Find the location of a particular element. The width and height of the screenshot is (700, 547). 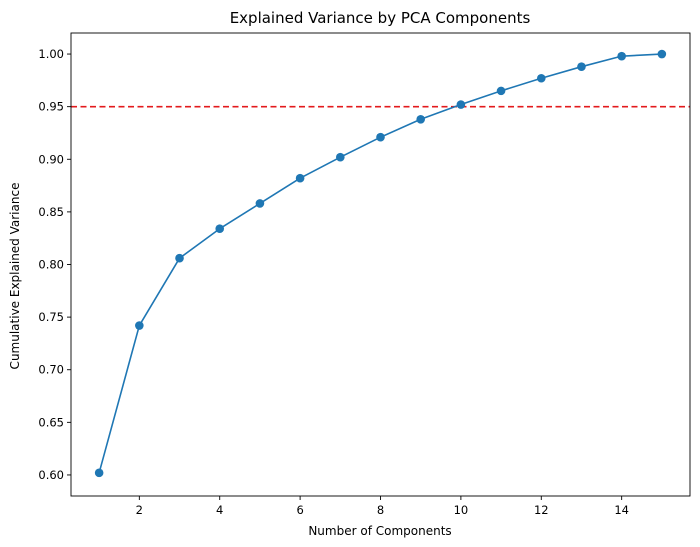

y-tick-label-0.75: 0.75 is located at coordinates (51, 317).